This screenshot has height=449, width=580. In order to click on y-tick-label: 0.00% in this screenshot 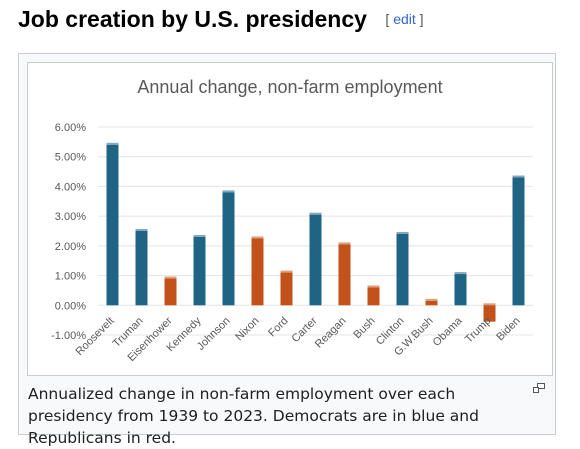, I will do `click(70, 306)`.